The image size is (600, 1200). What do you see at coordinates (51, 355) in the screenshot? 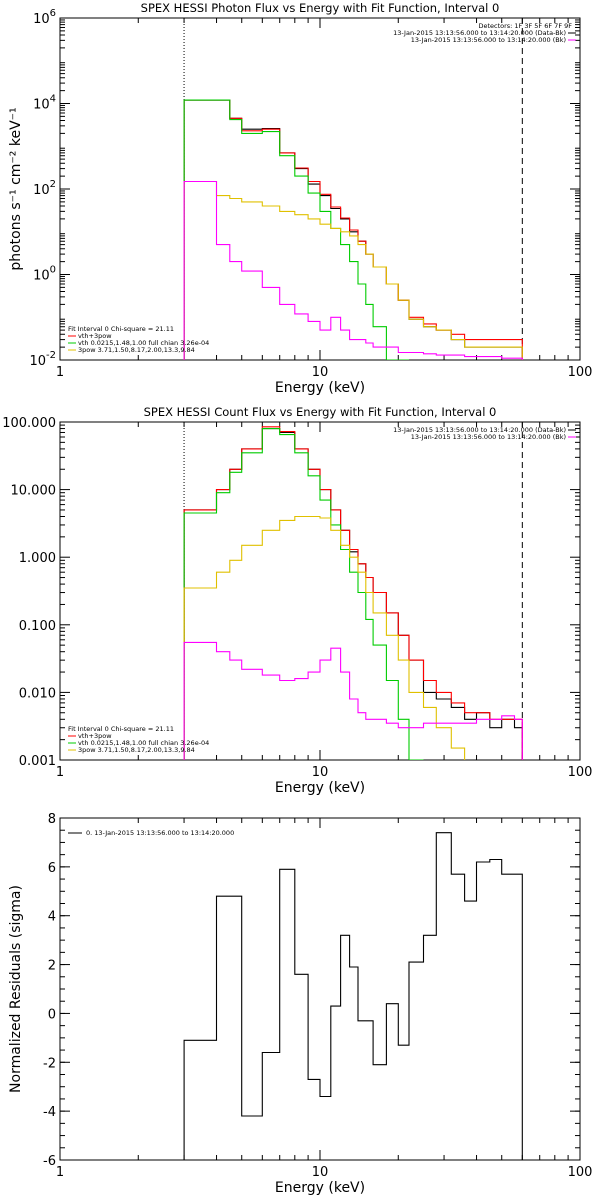
I see `y-tick-exponent: -2` at bounding box center [51, 355].